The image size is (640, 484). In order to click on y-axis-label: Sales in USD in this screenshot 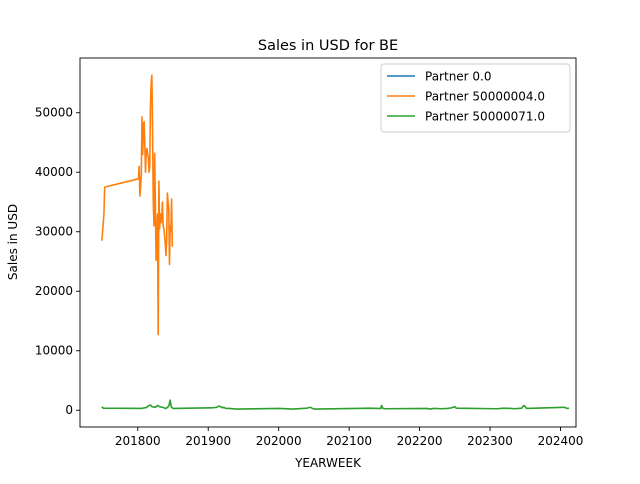, I will do `click(13, 242)`.